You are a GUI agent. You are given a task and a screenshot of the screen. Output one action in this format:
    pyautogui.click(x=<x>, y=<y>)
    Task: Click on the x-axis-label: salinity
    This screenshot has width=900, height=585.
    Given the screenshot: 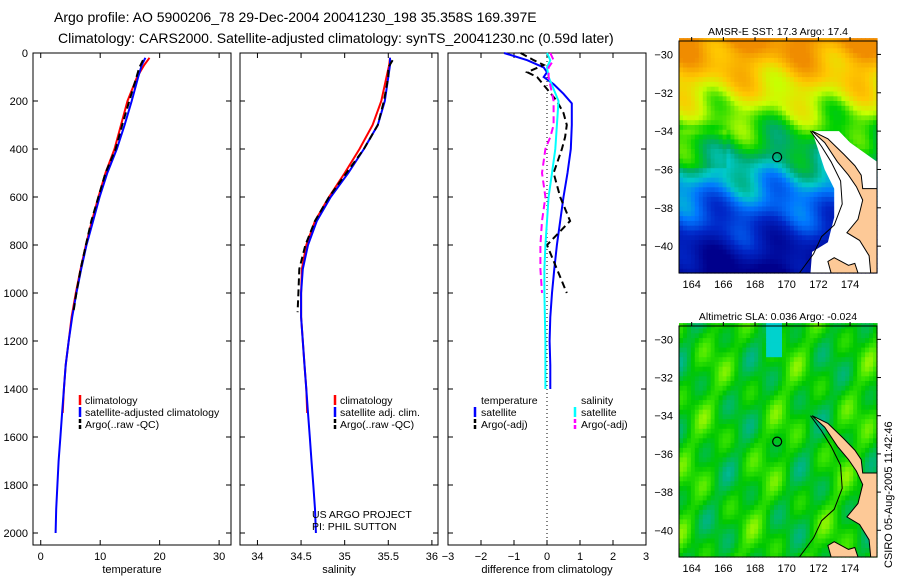 What is the action you would take?
    pyautogui.click(x=339, y=570)
    